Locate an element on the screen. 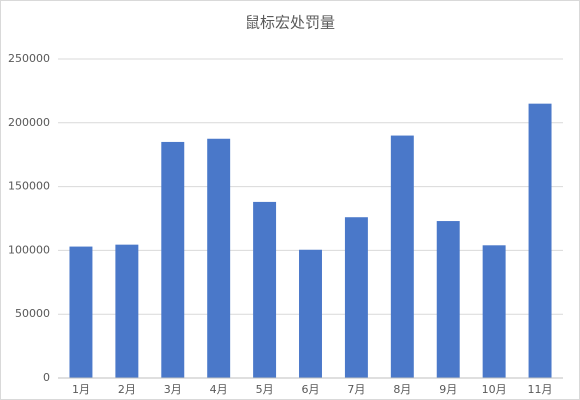 Image resolution: width=580 pixels, height=400 pixels. y-tick-label: 0 is located at coordinates (46, 377).